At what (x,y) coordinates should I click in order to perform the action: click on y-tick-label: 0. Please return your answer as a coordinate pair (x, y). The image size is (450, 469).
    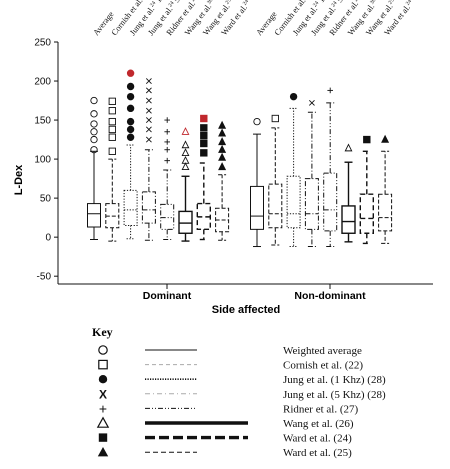
    Looking at the image, I should click on (48, 238).